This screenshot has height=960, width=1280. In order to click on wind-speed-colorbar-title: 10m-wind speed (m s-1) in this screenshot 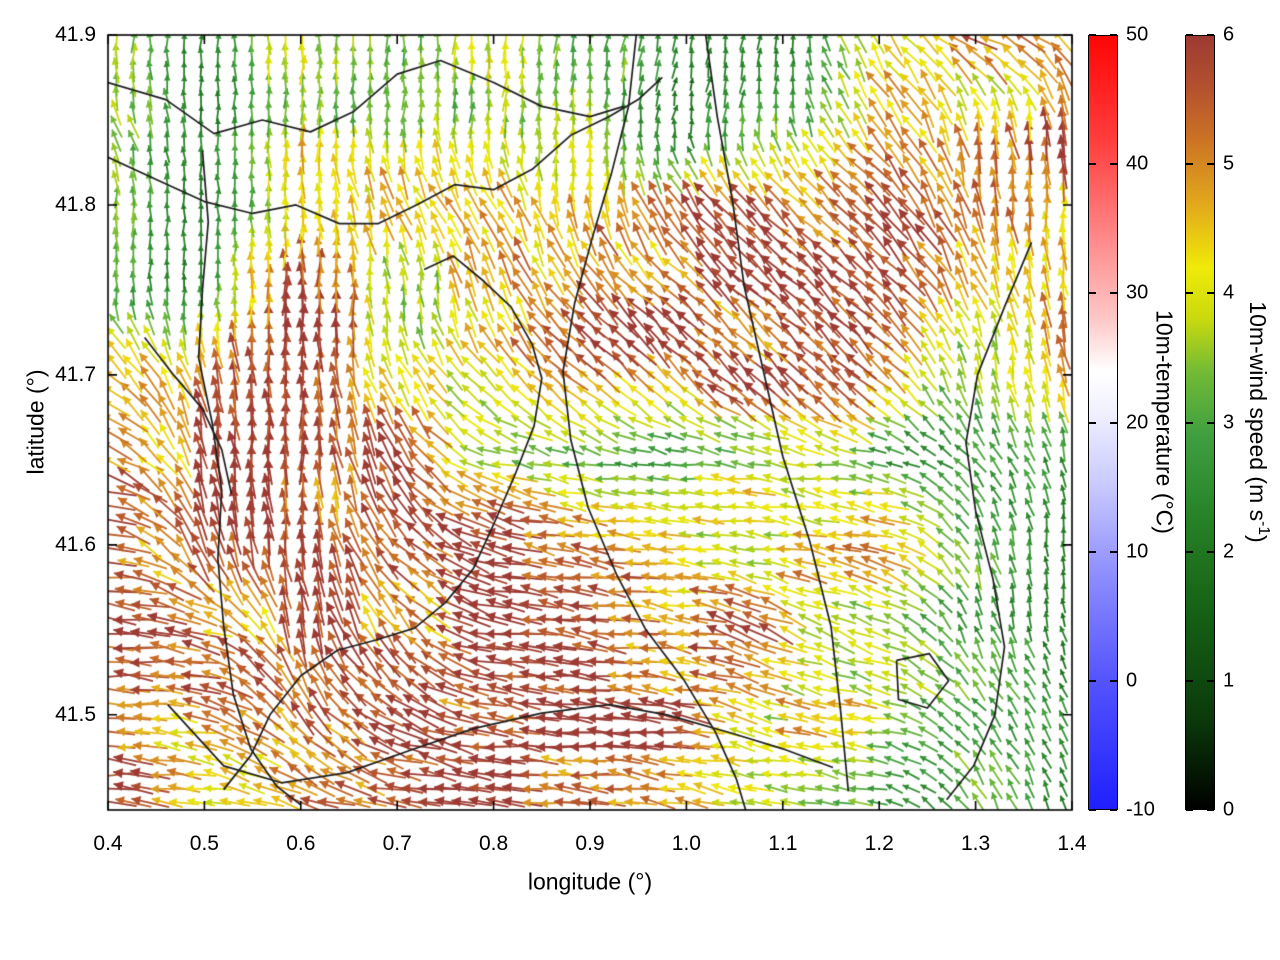, I will do `click(1258, 421)`.